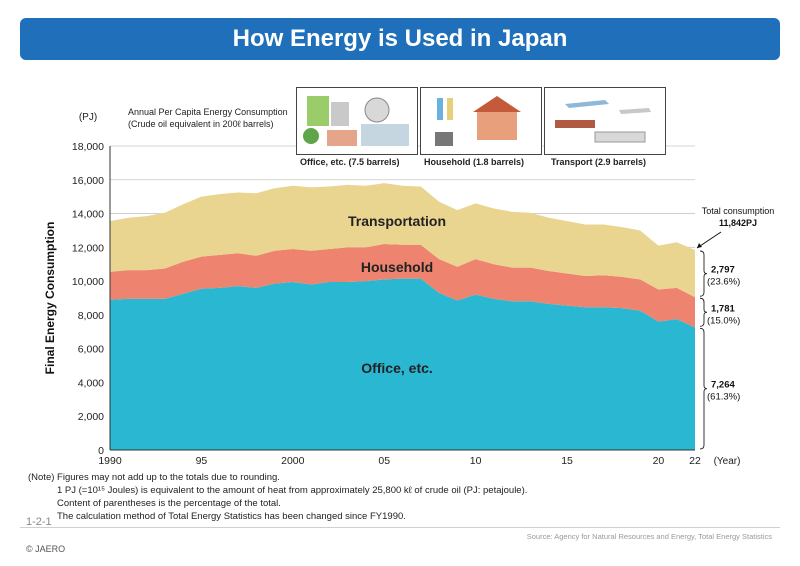 This screenshot has height=566, width=800. Describe the element at coordinates (88, 117) in the screenshot. I see `y-unit-label: (PJ)` at that location.